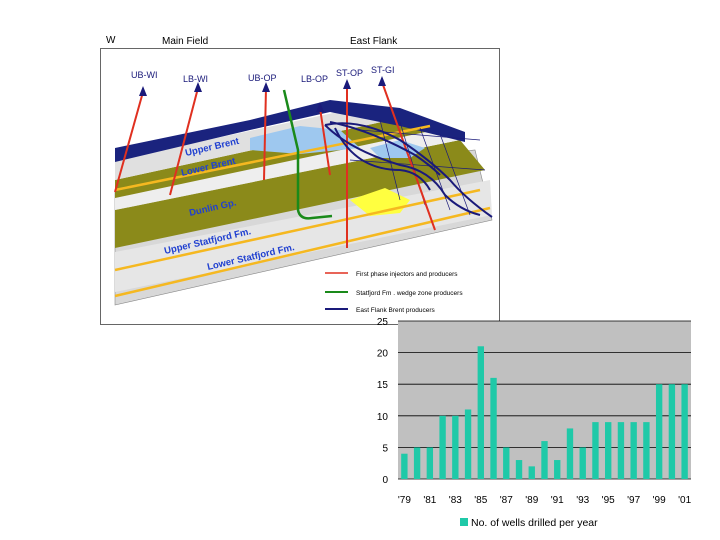 Image resolution: width=720 pixels, height=540 pixels. What do you see at coordinates (684, 500) in the screenshot?
I see `x-tick-label: '01` at bounding box center [684, 500].